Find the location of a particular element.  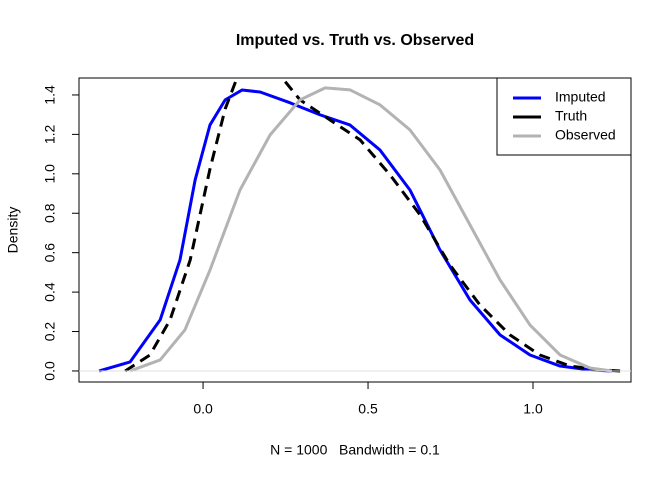

legend-label: Observed is located at coordinates (585, 135).